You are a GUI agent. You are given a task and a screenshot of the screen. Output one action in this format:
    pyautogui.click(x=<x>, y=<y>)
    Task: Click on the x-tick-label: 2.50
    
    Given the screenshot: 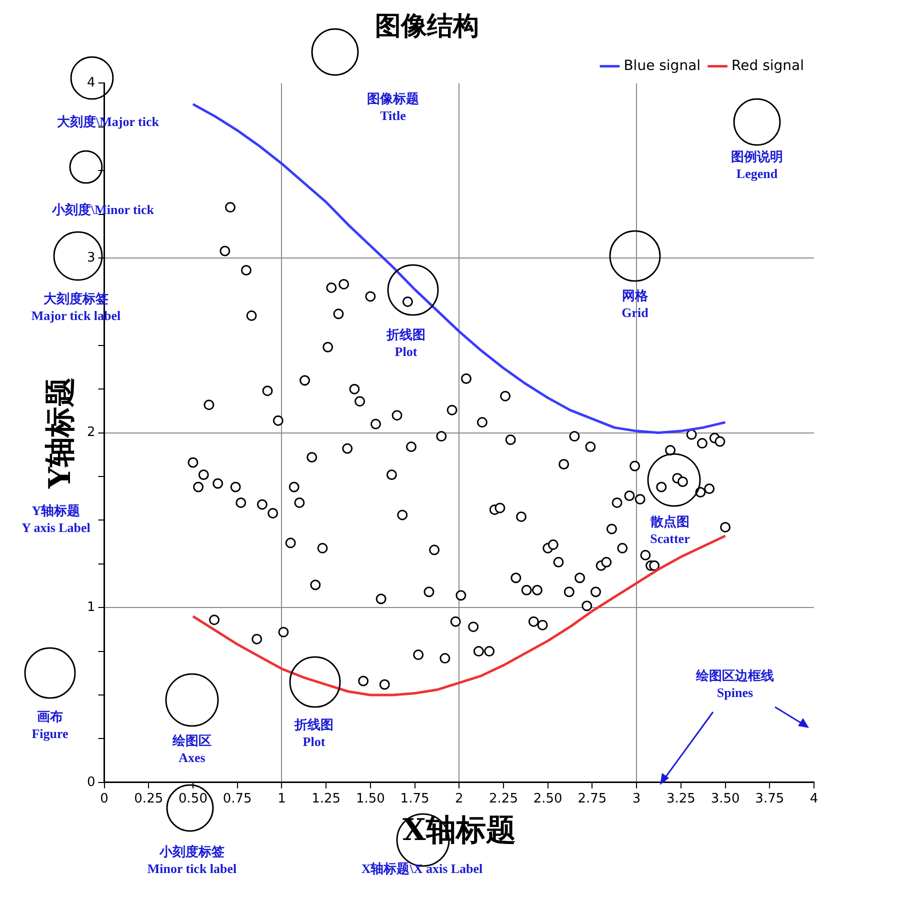 What is the action you would take?
    pyautogui.click(x=547, y=799)
    